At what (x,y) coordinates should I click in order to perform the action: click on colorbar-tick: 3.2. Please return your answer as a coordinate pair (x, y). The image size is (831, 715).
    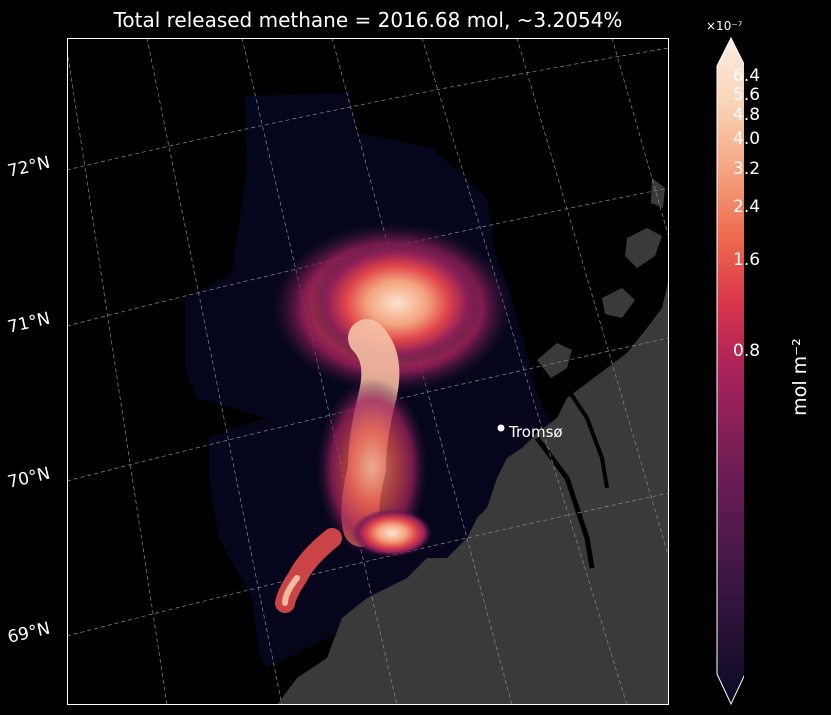
    Looking at the image, I should click on (747, 169).